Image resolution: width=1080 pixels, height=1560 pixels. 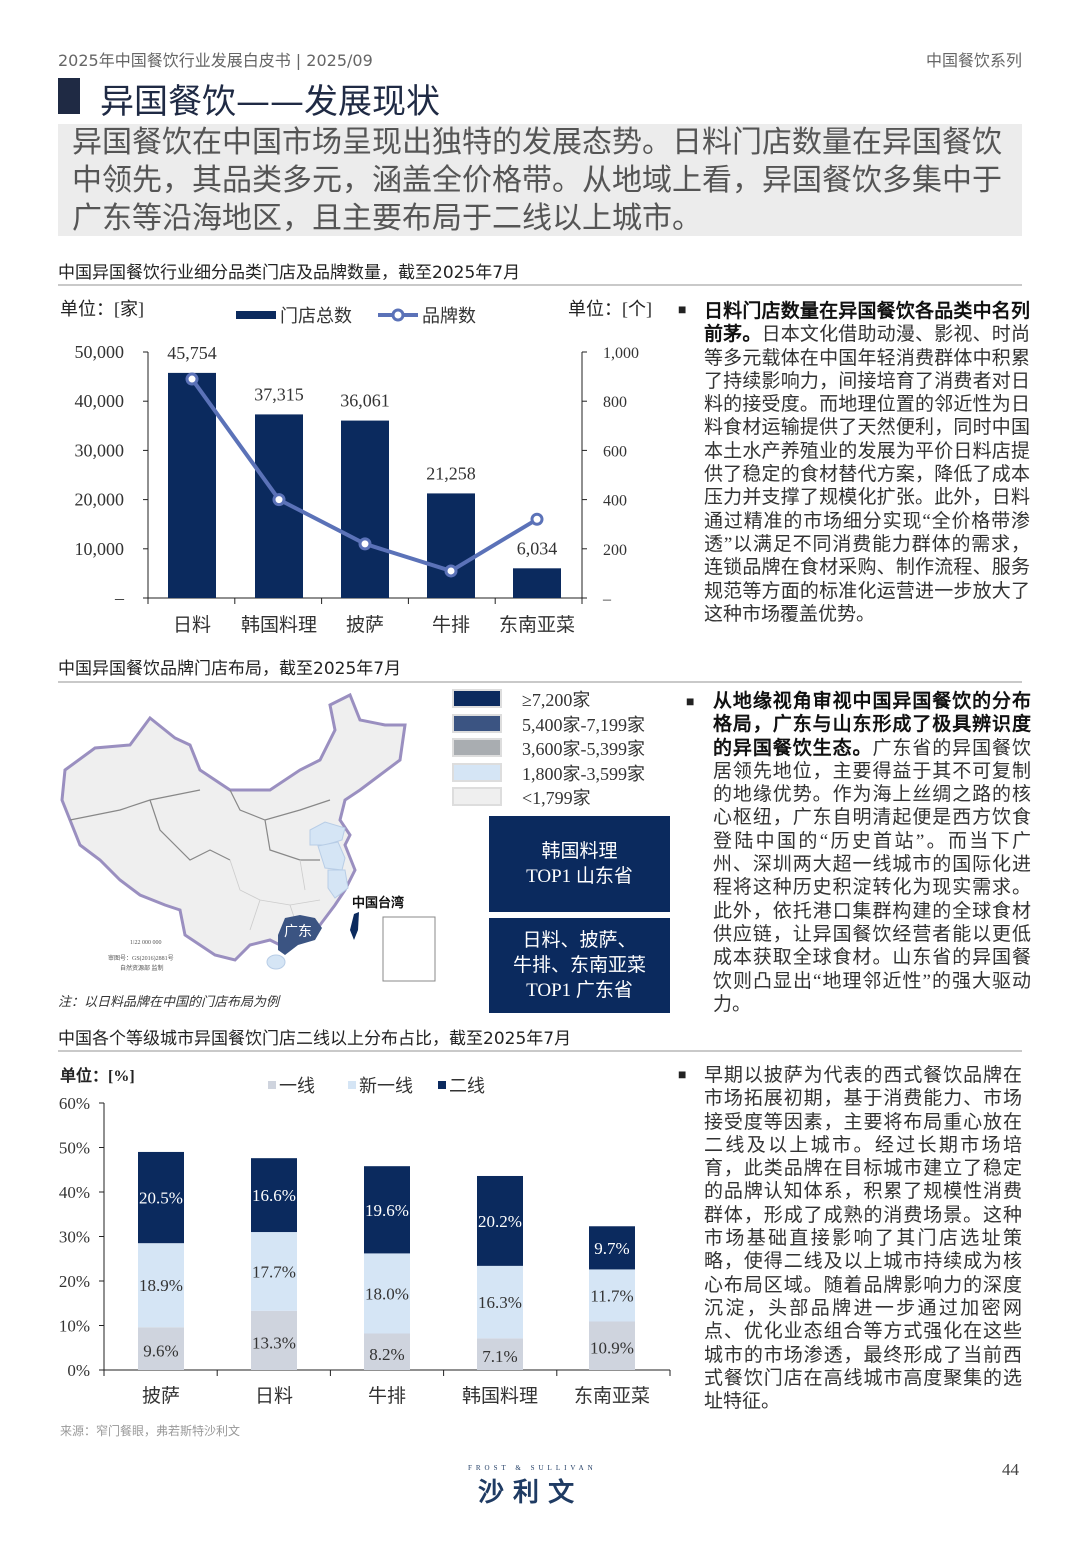 I want to click on segment-data-label: 8.2%, so click(x=386, y=1354).